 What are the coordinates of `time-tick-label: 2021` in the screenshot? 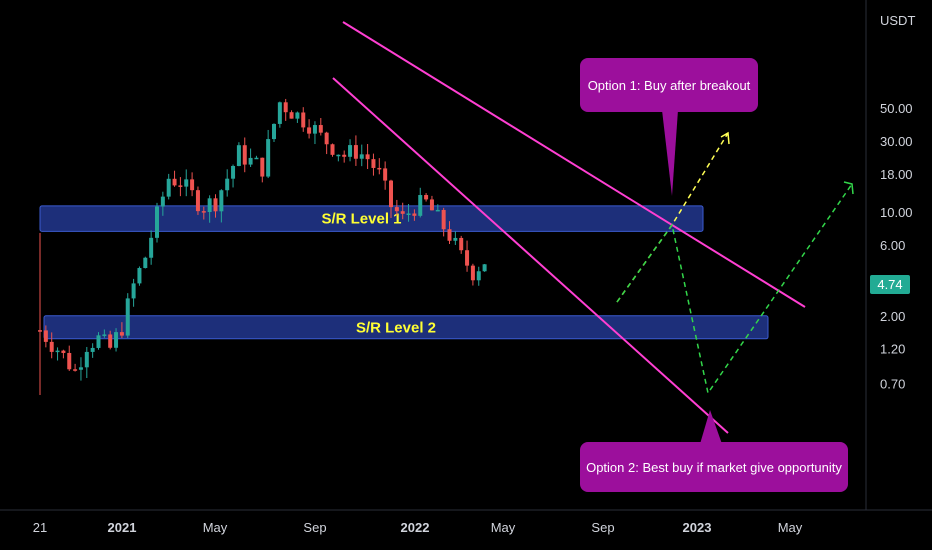 It's located at (122, 527).